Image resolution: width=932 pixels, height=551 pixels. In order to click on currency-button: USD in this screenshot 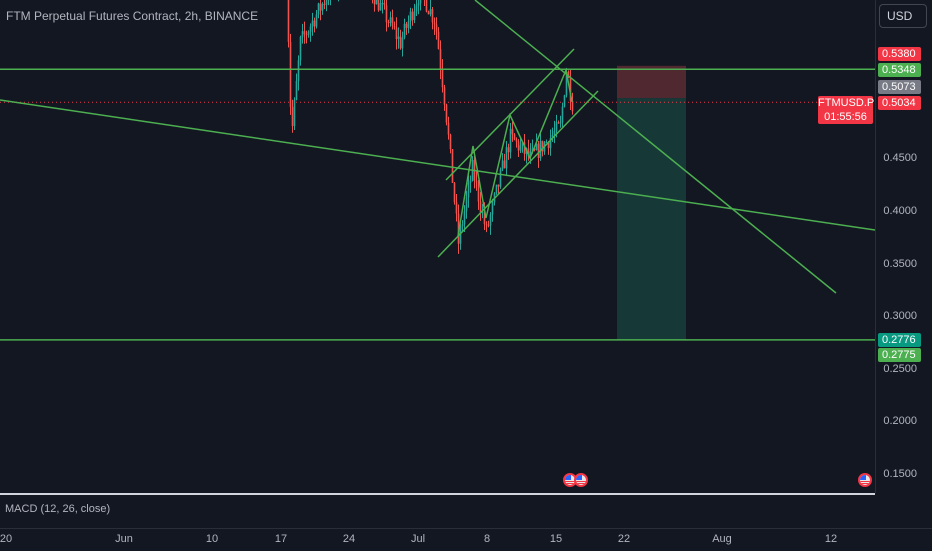, I will do `click(903, 16)`.